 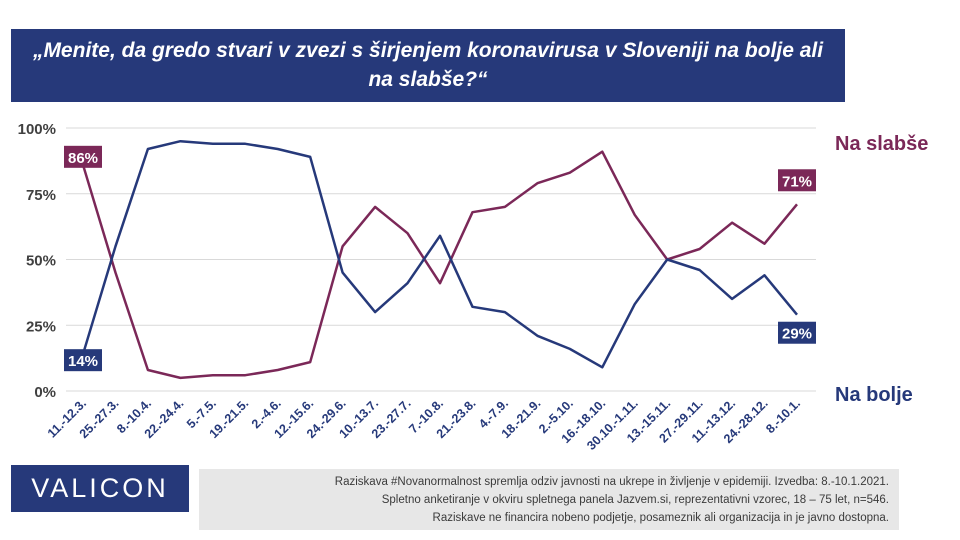 I want to click on data-label-na-slabse-start-box, so click(x=83, y=156).